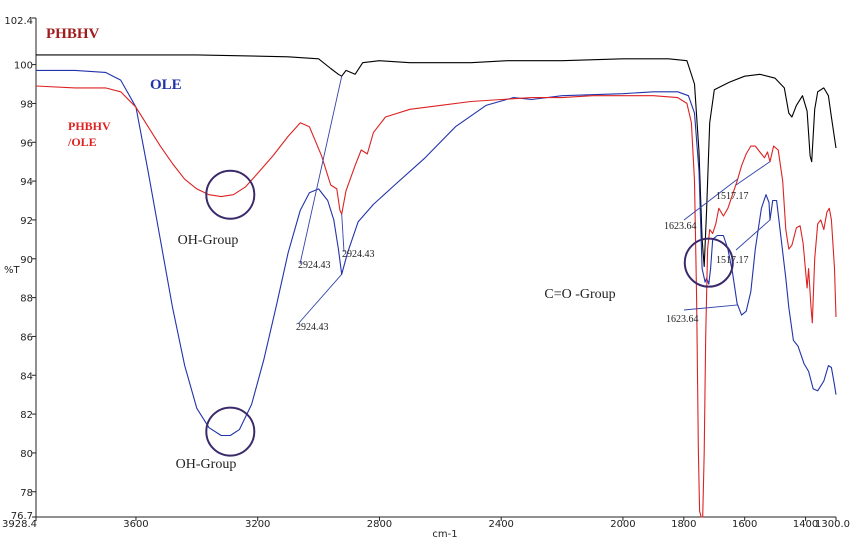  What do you see at coordinates (26, 182) in the screenshot?
I see `y-tick-label: 94` at bounding box center [26, 182].